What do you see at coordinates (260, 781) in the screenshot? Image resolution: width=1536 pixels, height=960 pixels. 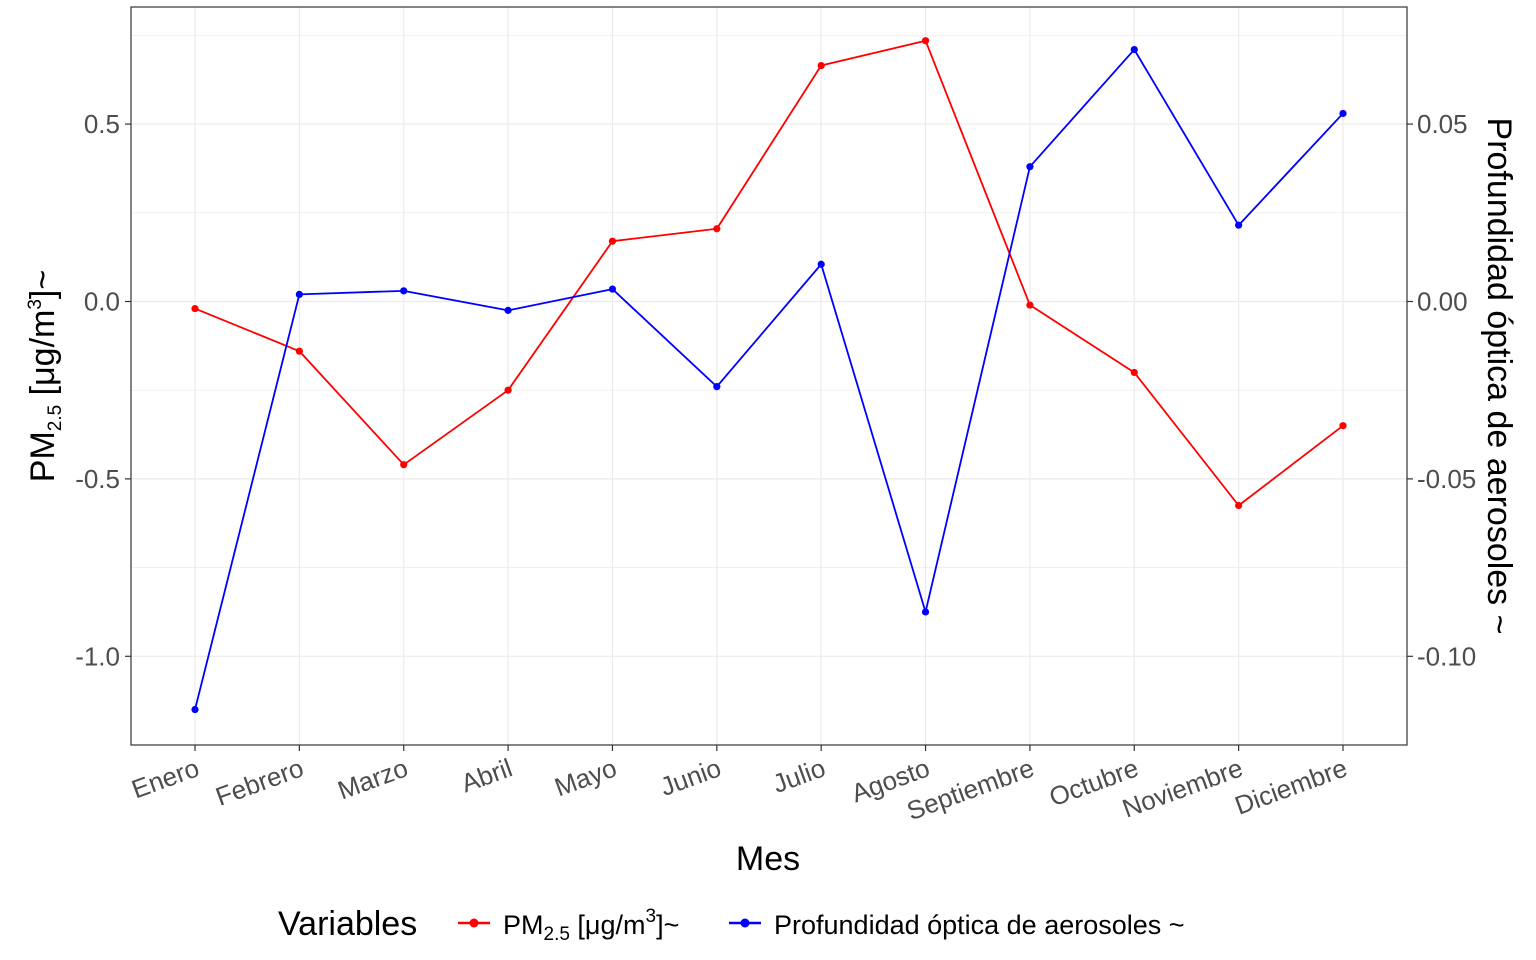 I see `x-tick-label: Febrero` at bounding box center [260, 781].